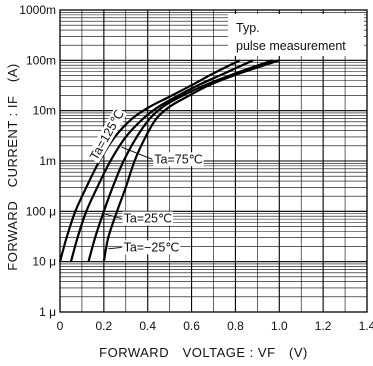  What do you see at coordinates (203, 352) in the screenshot?
I see `x-axis-label: FORWARD VOLTAGE : VF (V)` at bounding box center [203, 352].